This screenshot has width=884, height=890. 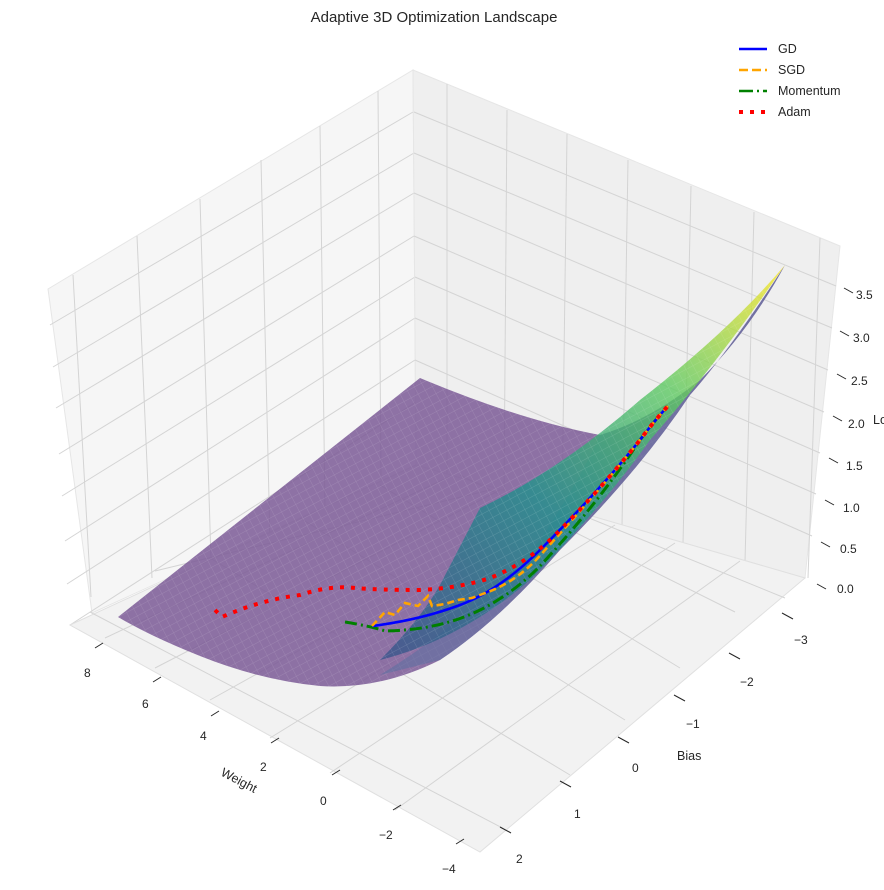 I want to click on z-tick: 1.0, so click(x=851, y=508).